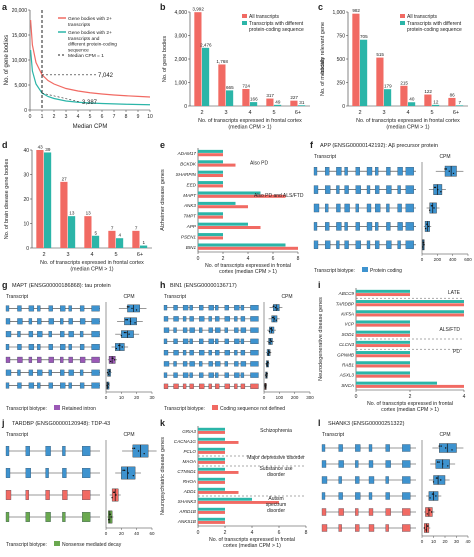  I want to click on x-tick-label: 7, so click(114, 117).